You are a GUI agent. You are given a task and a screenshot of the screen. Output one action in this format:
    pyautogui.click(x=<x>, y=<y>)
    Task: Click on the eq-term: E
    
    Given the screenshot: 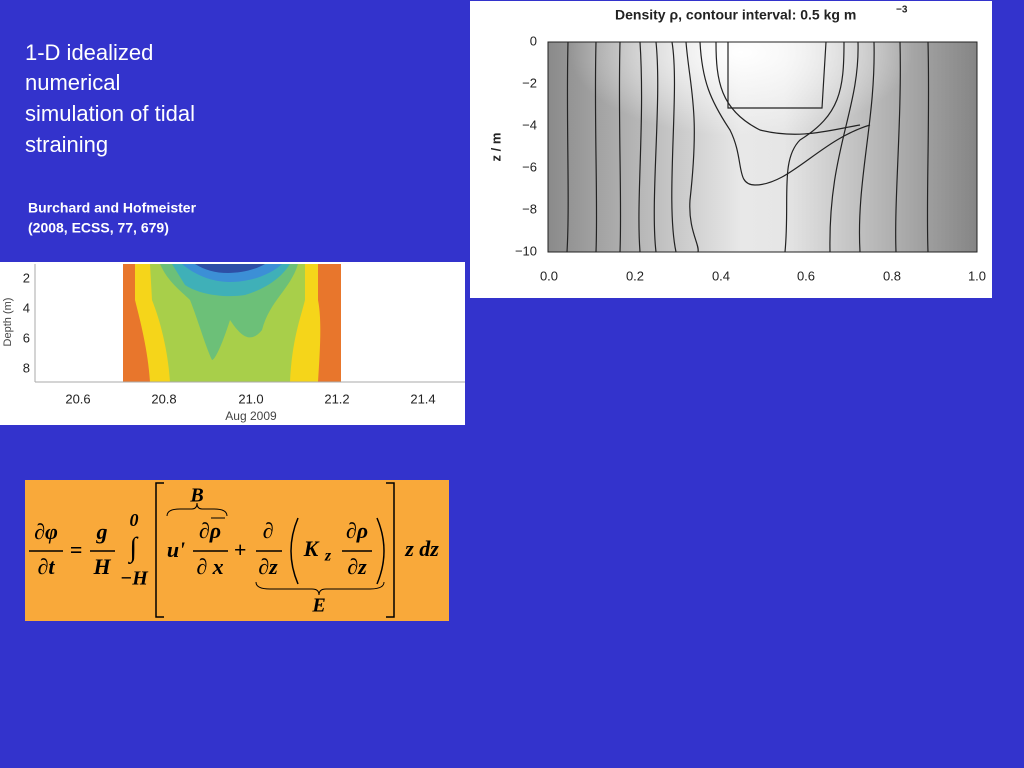 What is the action you would take?
    pyautogui.click(x=318, y=606)
    